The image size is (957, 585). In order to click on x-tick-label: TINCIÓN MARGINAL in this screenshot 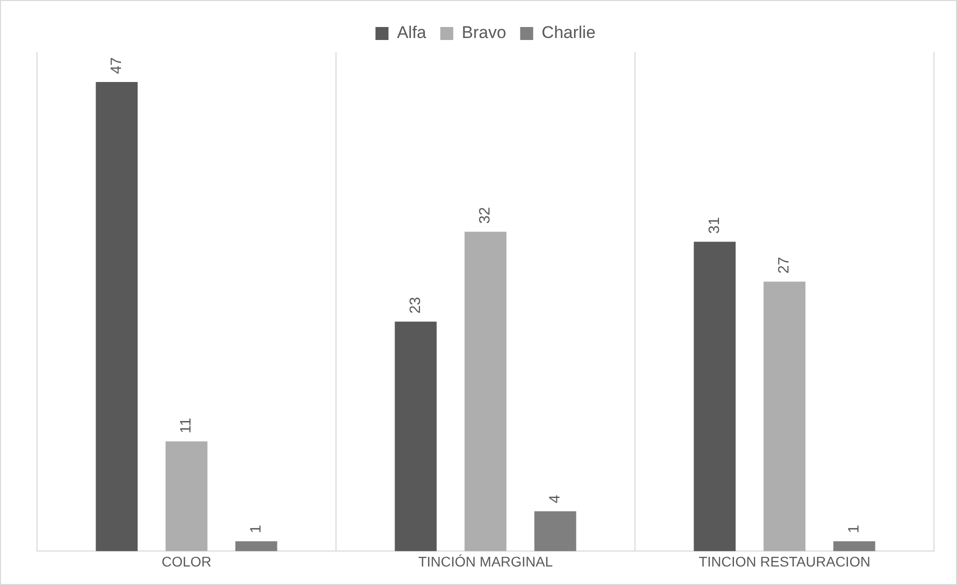, I will do `click(485, 561)`.